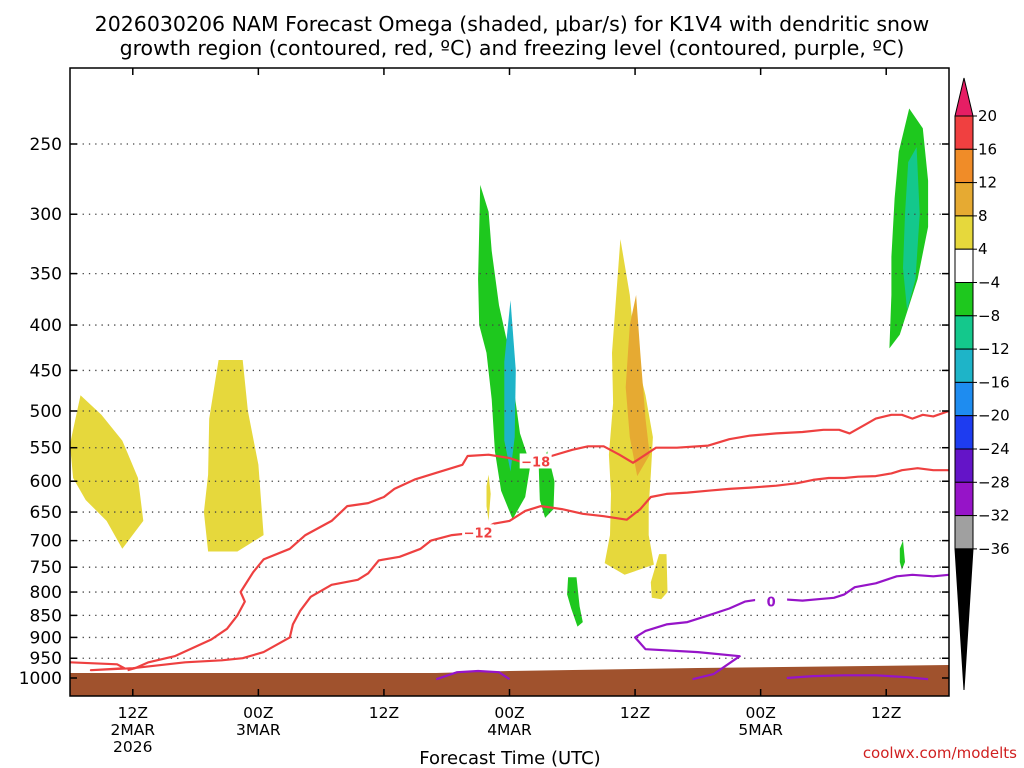  Describe the element at coordinates (46, 412) in the screenshot. I see `y-tick-label: 500` at that location.